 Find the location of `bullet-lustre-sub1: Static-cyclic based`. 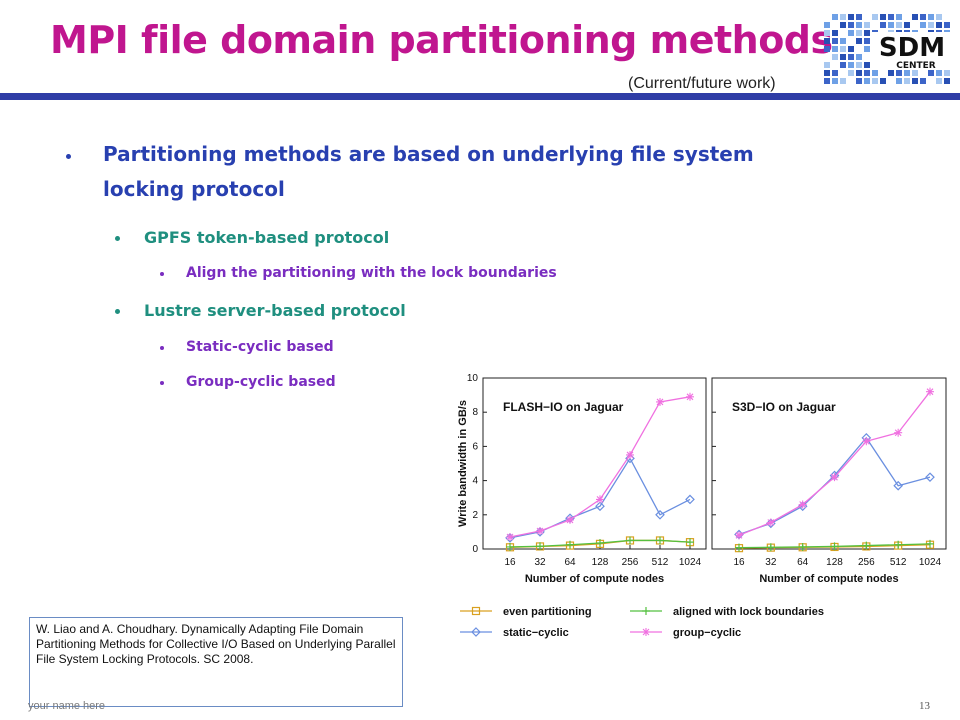

bullet-lustre-sub1: Static-cyclic based is located at coordinates (260, 347).